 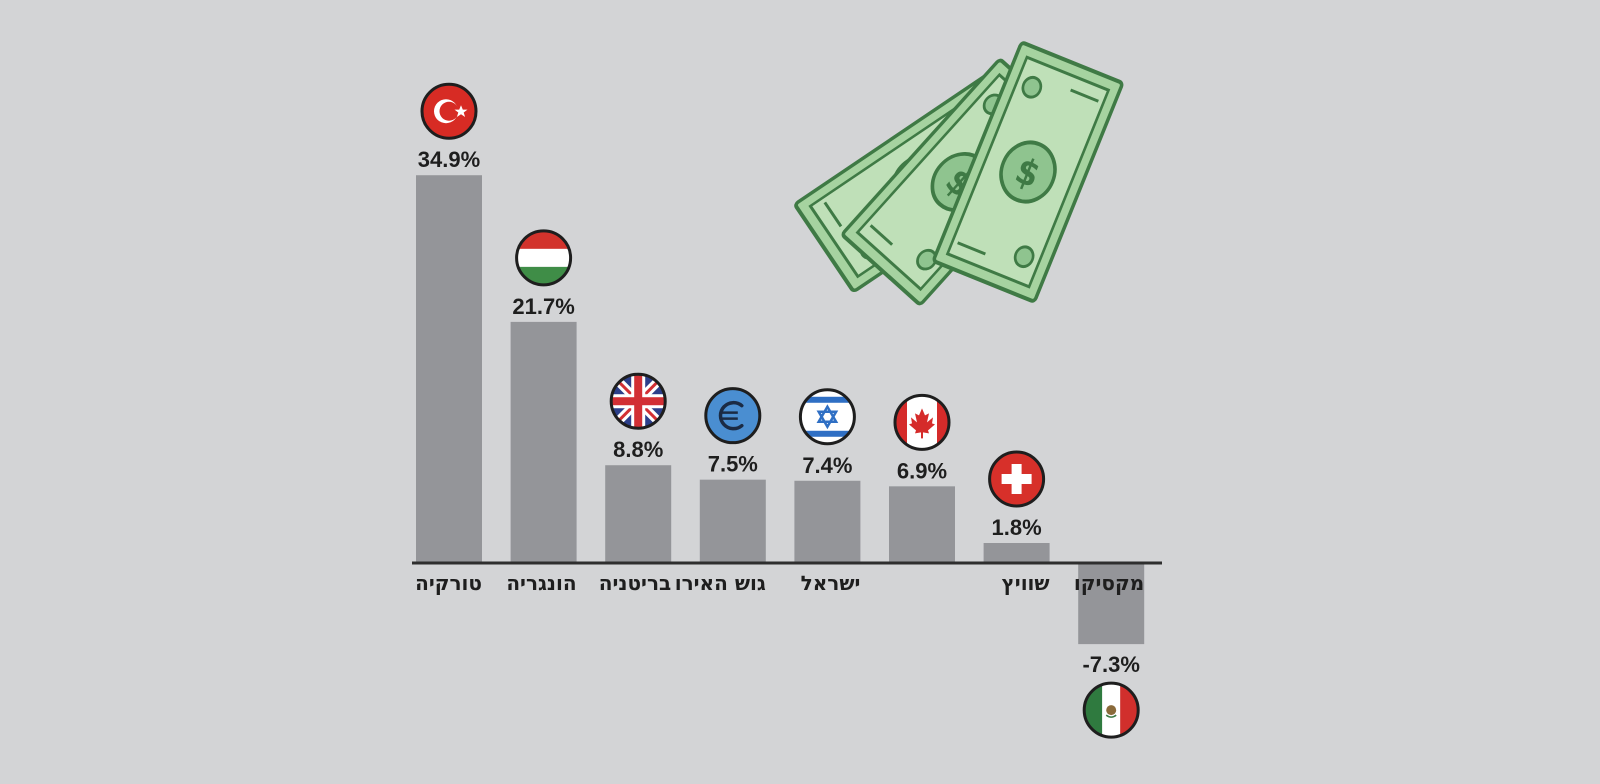 What do you see at coordinates (831, 583) in the screenshot?
I see `category-label-4: ישראל` at bounding box center [831, 583].